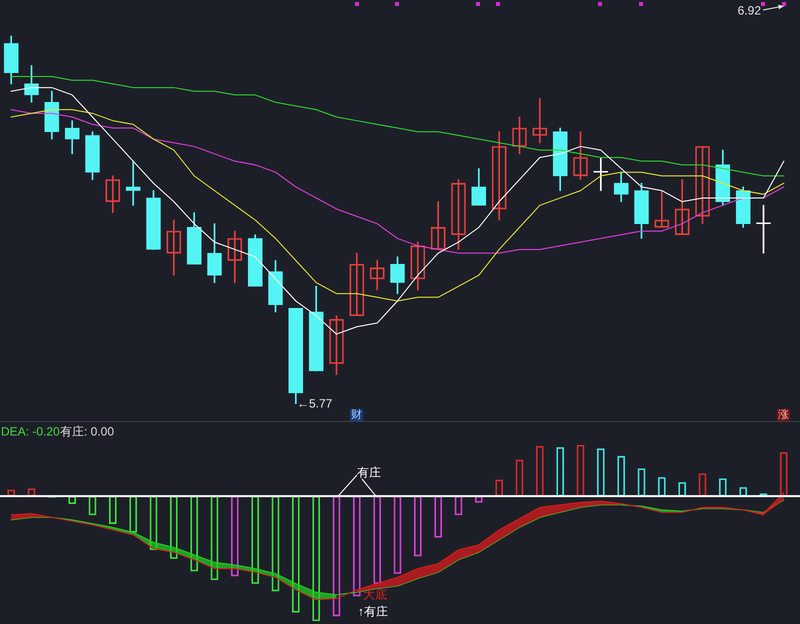 The width and height of the screenshot is (800, 624). I want to click on annotation: 有庄, so click(369, 472).